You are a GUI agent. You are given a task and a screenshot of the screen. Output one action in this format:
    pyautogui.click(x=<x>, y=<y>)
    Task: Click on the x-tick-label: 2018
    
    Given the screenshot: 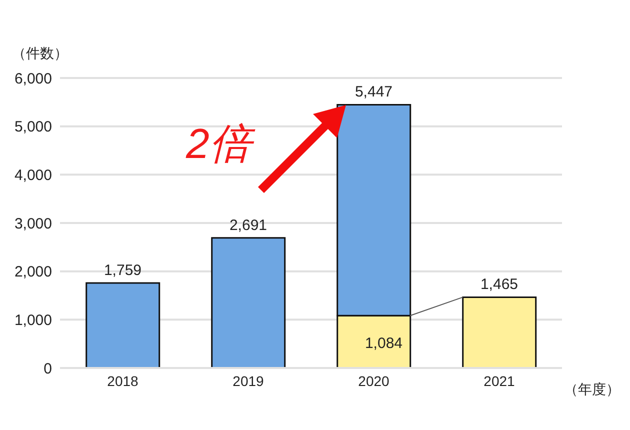 What is the action you would take?
    pyautogui.click(x=123, y=380)
    